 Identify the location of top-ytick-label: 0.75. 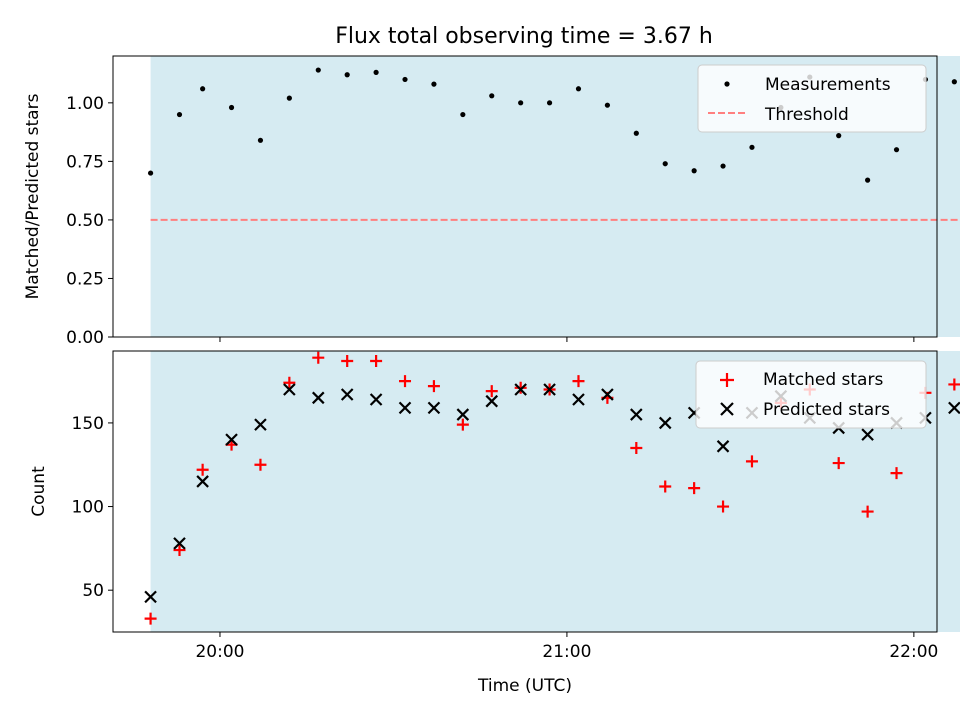
(85, 162).